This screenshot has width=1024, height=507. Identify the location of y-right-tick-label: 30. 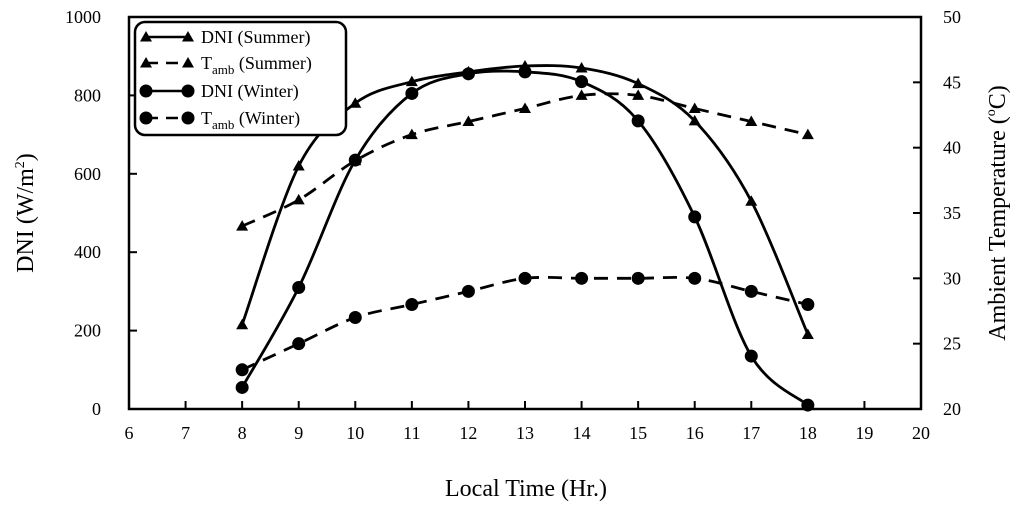
(952, 278).